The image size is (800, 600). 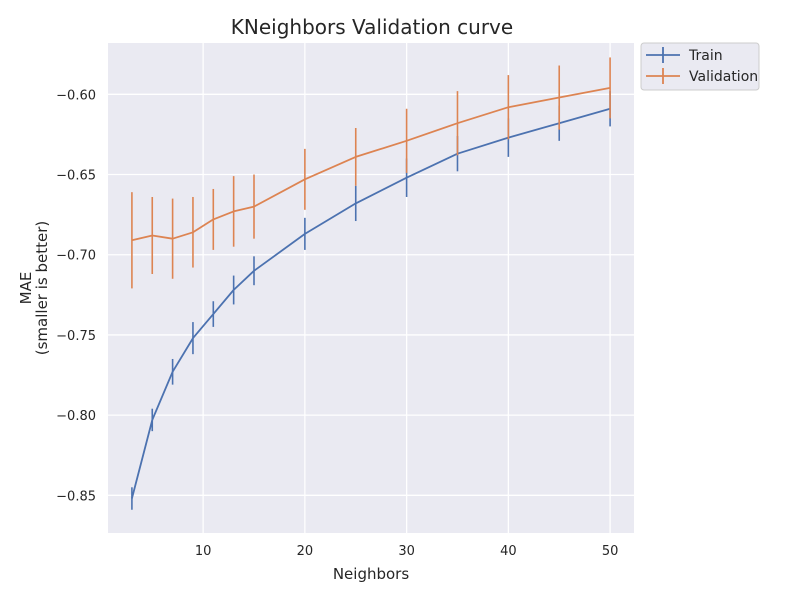 I want to click on y-axis-label-line-2: (smaller is better), so click(x=42, y=288).